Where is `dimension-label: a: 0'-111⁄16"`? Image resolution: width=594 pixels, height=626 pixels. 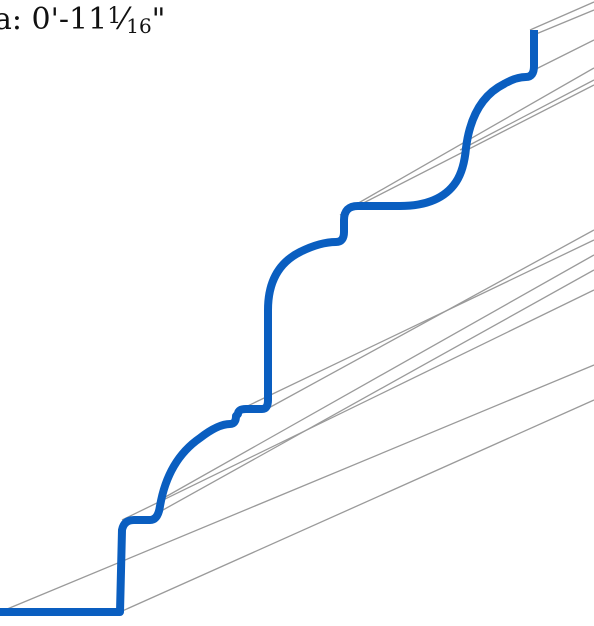 dimension-label: a: 0'-111⁄16" is located at coordinates (82, 20).